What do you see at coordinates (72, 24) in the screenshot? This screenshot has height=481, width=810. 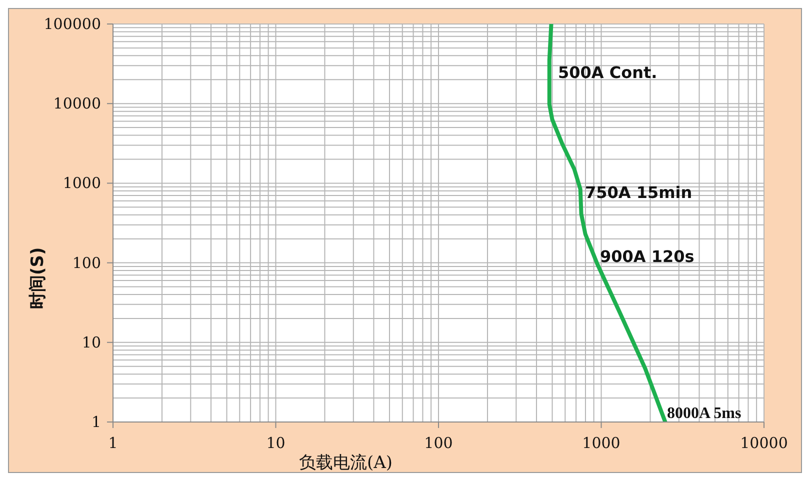 I see `y-tick-label: 100000` at bounding box center [72, 24].